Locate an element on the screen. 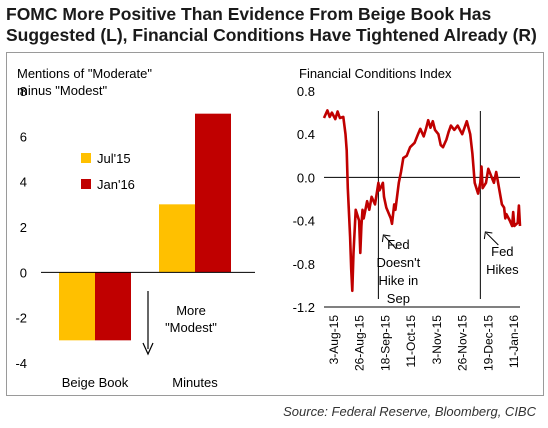 The height and width of the screenshot is (428, 548). bar-y-tick-label: -4 is located at coordinates (21, 363).